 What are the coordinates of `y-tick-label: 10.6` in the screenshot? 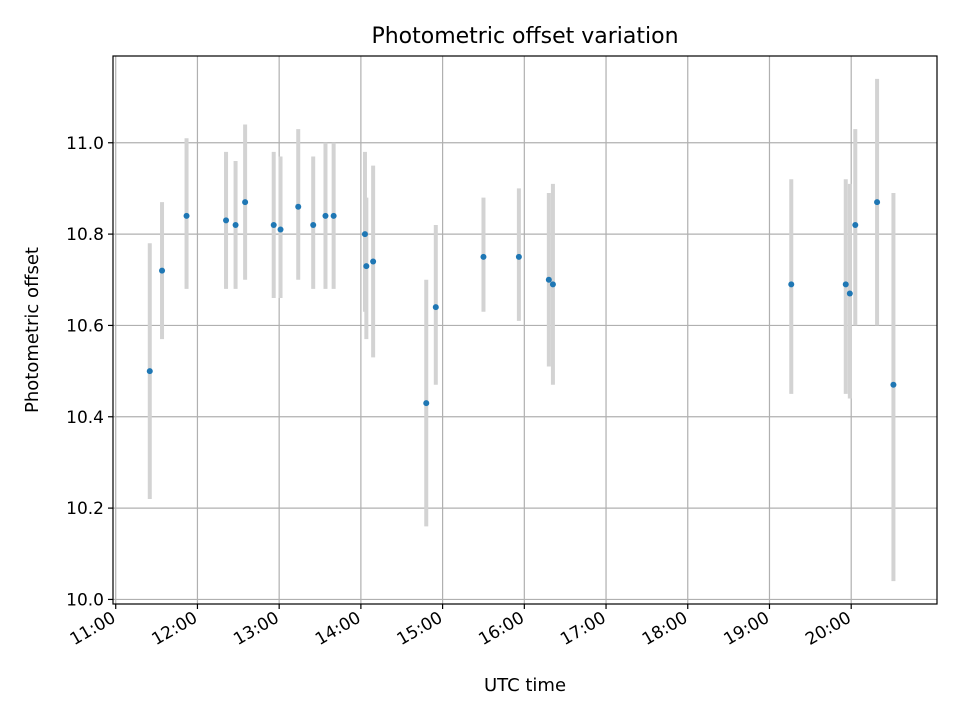 It's located at (85, 326).